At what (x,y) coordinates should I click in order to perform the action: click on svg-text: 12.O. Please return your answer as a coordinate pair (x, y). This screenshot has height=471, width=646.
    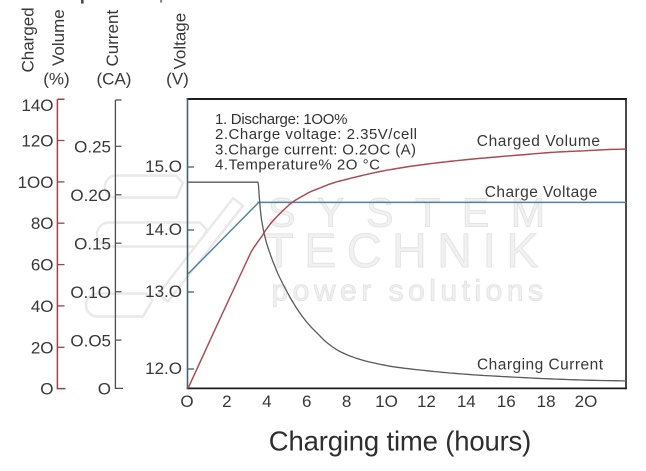
    Looking at the image, I should click on (163, 368).